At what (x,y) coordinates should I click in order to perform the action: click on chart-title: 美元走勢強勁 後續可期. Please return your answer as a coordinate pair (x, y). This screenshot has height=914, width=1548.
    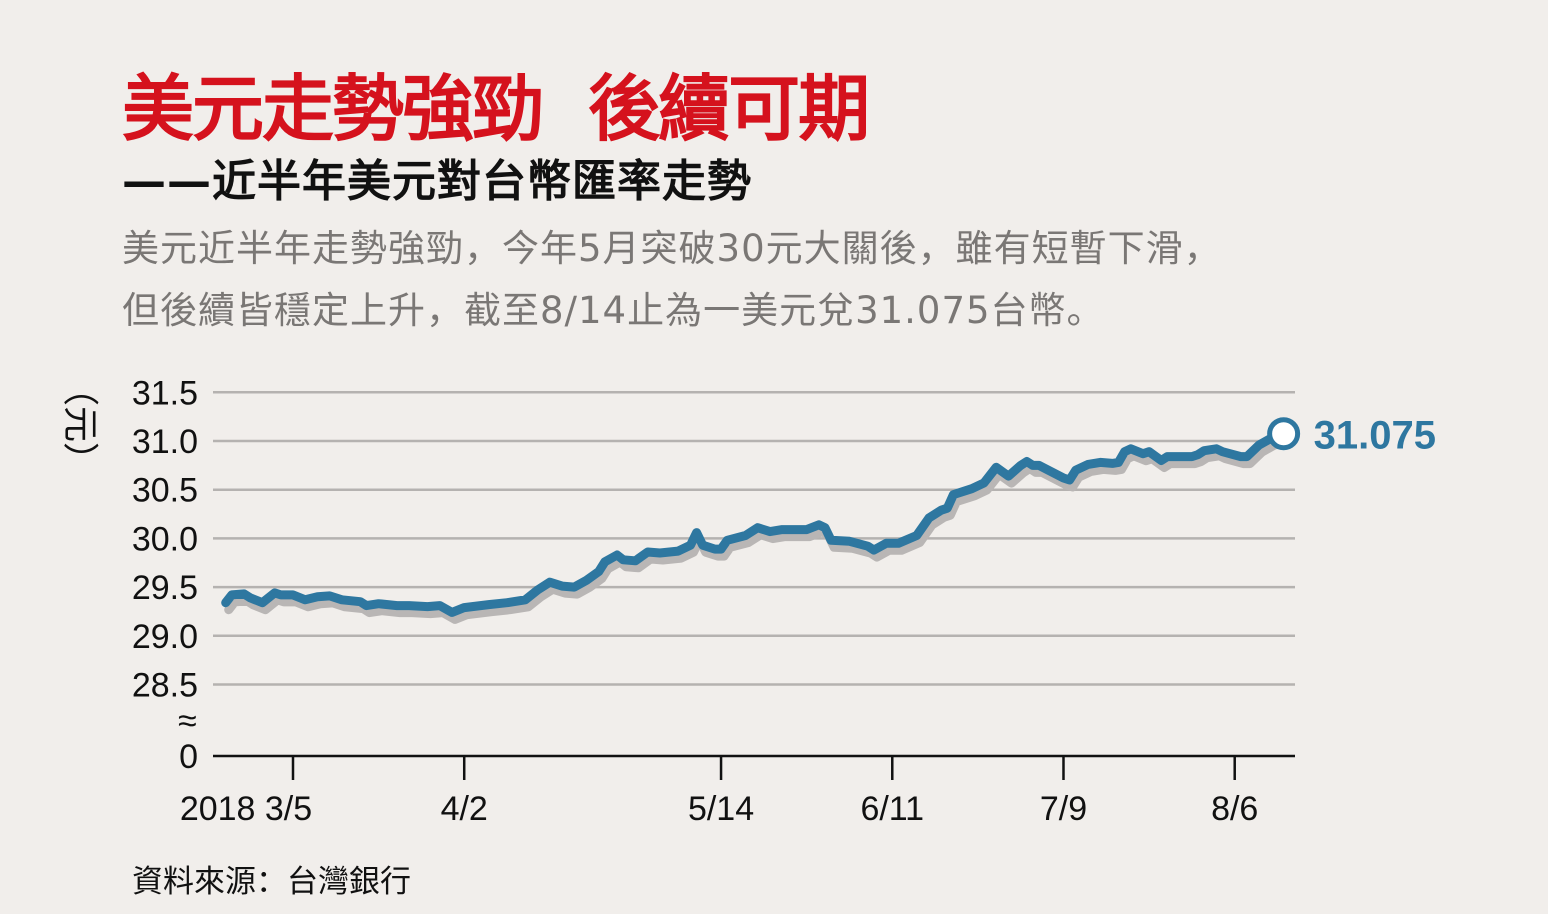
    Looking at the image, I should click on (496, 108).